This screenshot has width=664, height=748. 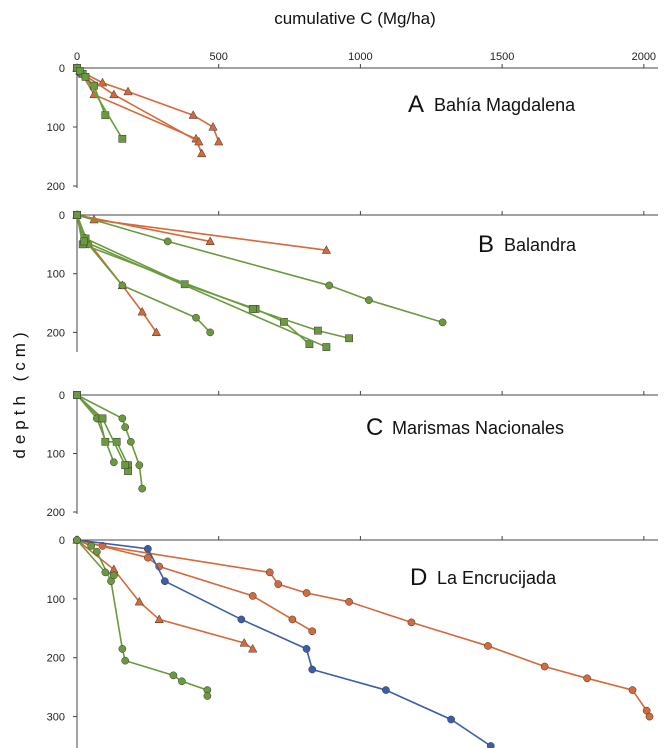 What do you see at coordinates (416, 104) in the screenshot?
I see `panel-letter: A` at bounding box center [416, 104].